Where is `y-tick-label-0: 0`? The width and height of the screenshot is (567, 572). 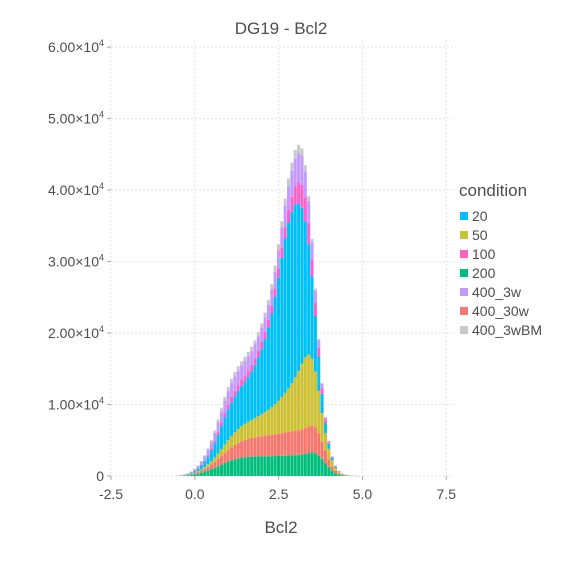
y-tick-label-0: 0 is located at coordinates (100, 476).